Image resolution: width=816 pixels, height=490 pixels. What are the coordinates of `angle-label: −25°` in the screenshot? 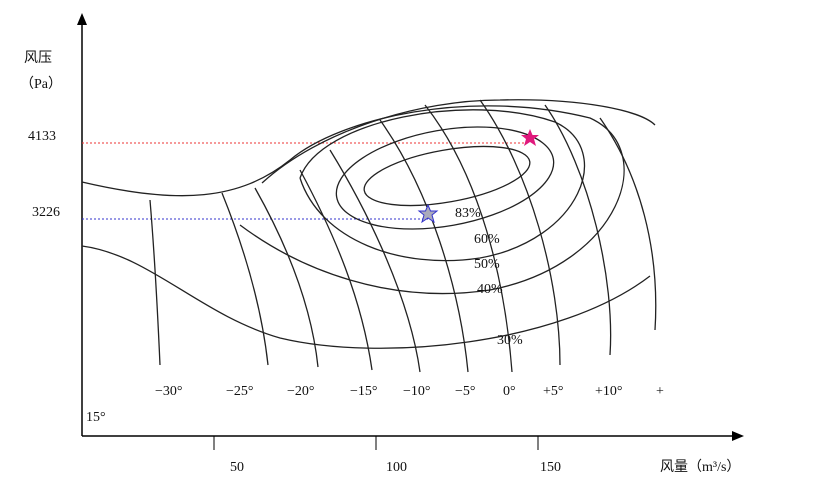 It's located at (240, 391).